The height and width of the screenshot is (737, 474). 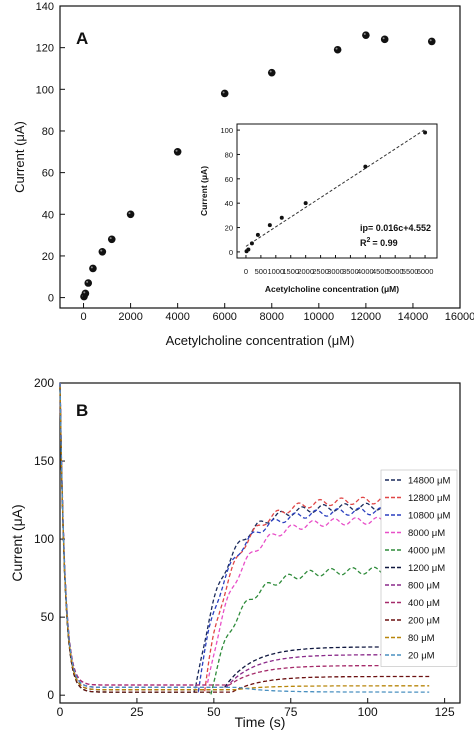 What do you see at coordinates (246, 271) in the screenshot?
I see `inset-x-tick-label: 0` at bounding box center [246, 271].